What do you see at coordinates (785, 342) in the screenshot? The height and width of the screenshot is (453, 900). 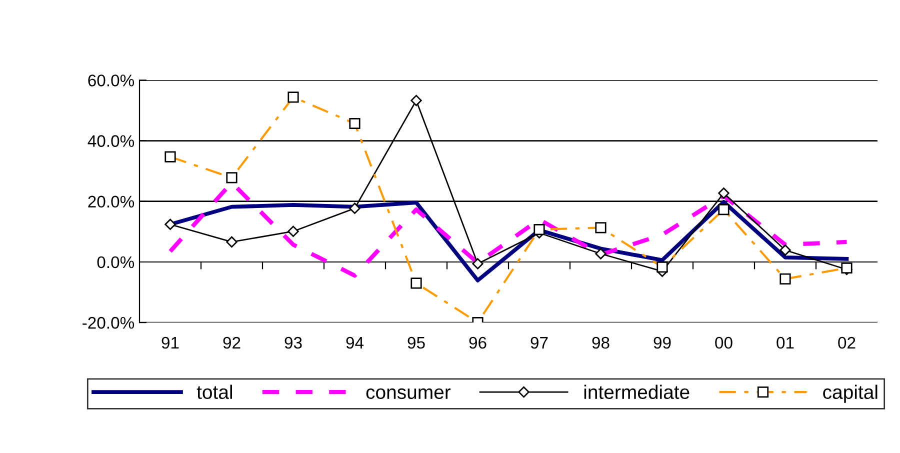 I see `x-tick-label: 01` at bounding box center [785, 342].